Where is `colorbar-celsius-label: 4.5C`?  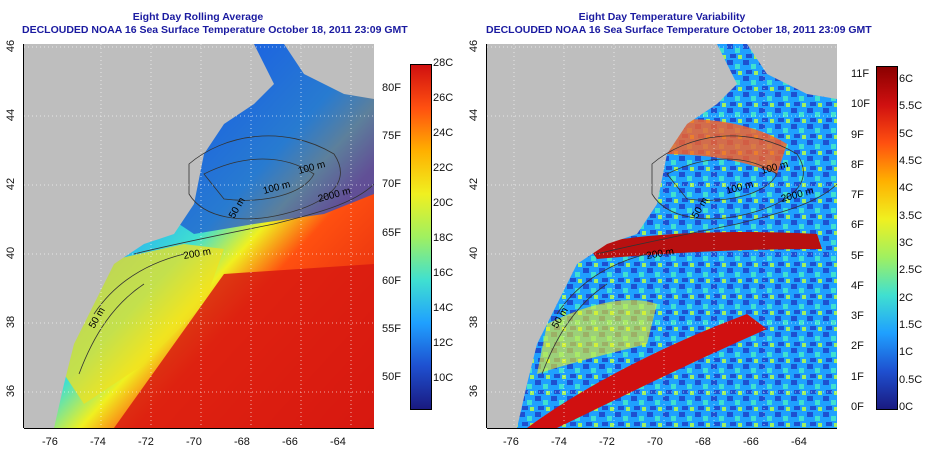
colorbar-celsius-label: 4.5C is located at coordinates (911, 161).